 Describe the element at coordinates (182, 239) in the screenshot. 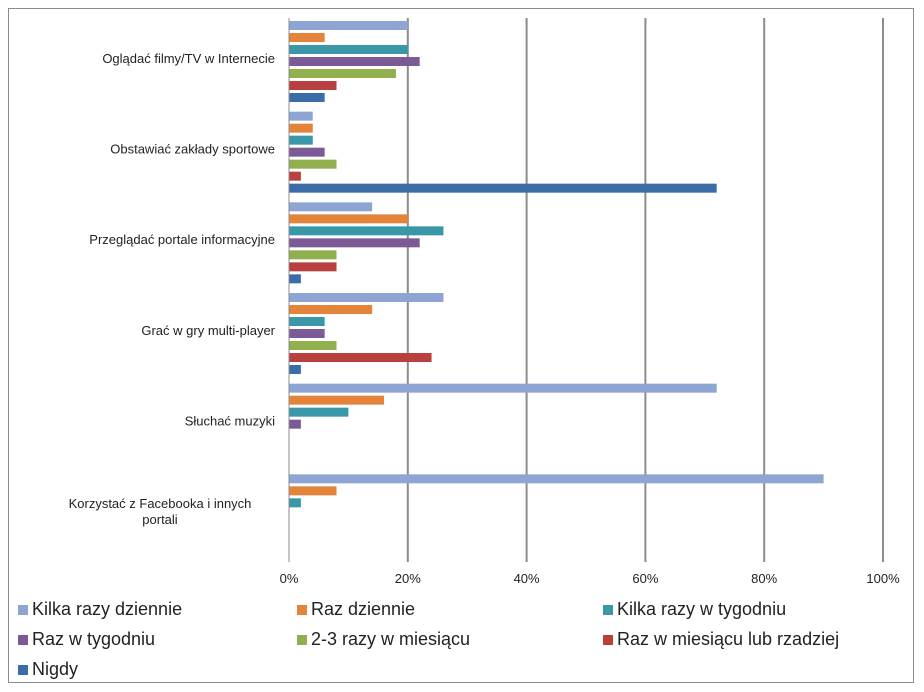

I see `category-label: Przeglądać portale informacyjne` at that location.